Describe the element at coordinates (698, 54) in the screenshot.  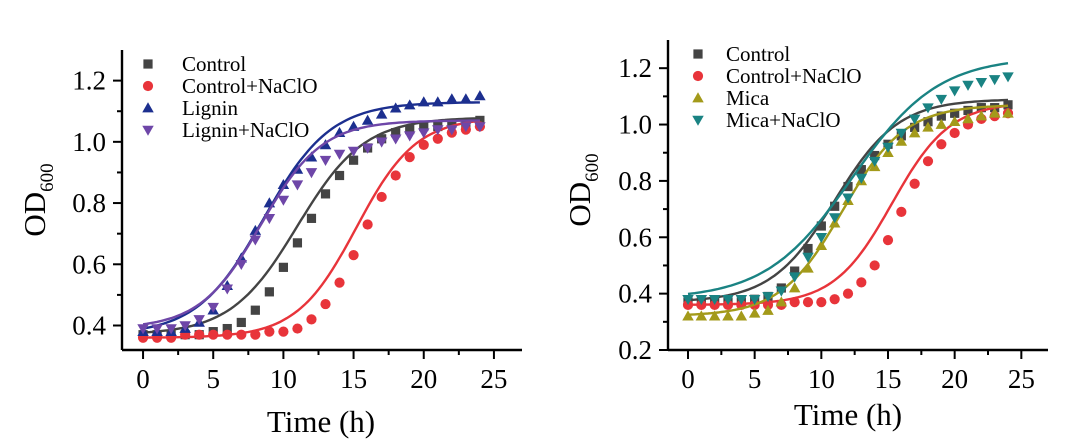
I see `legend-marker` at that location.